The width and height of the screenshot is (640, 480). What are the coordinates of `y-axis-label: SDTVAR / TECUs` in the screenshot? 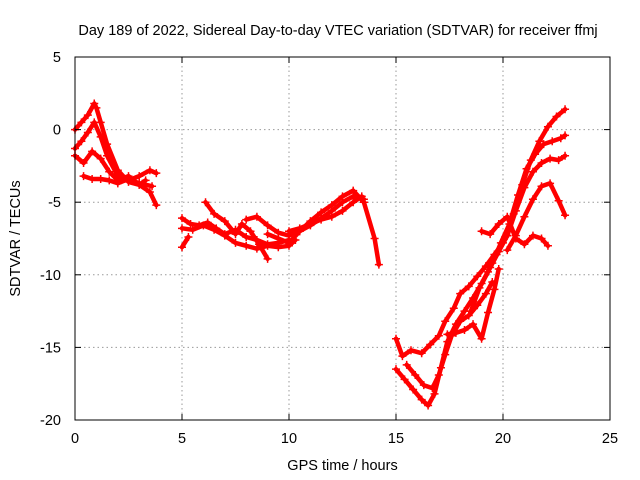 It's located at (16, 238).